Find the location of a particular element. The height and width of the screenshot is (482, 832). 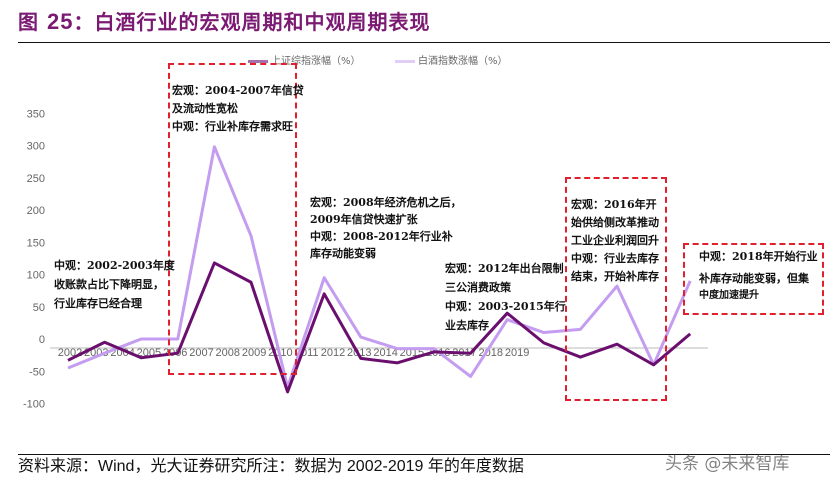

x-tick-label: 2019 is located at coordinates (517, 353).